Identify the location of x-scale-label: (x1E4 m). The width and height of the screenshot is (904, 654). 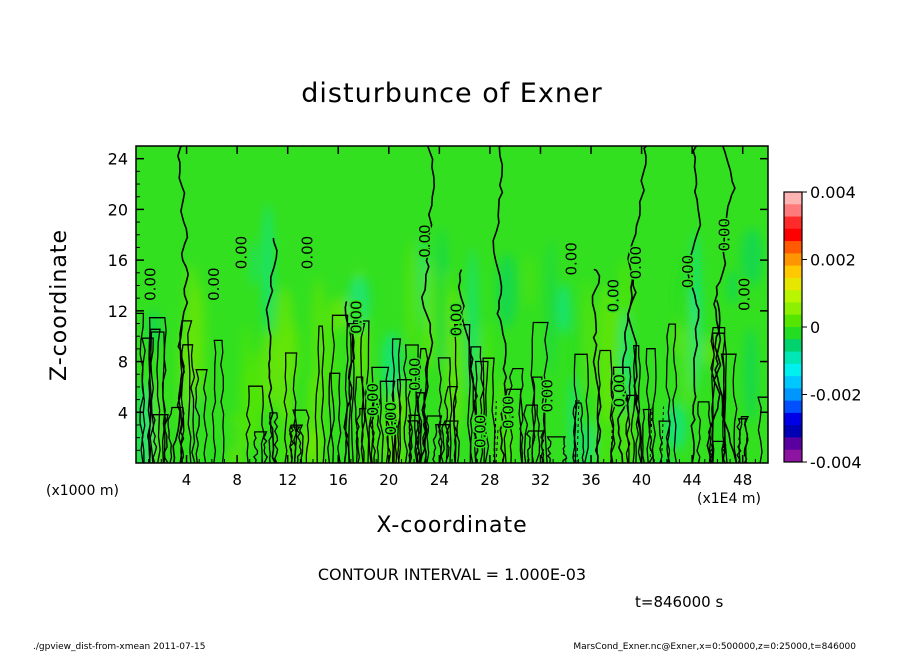
(729, 499).